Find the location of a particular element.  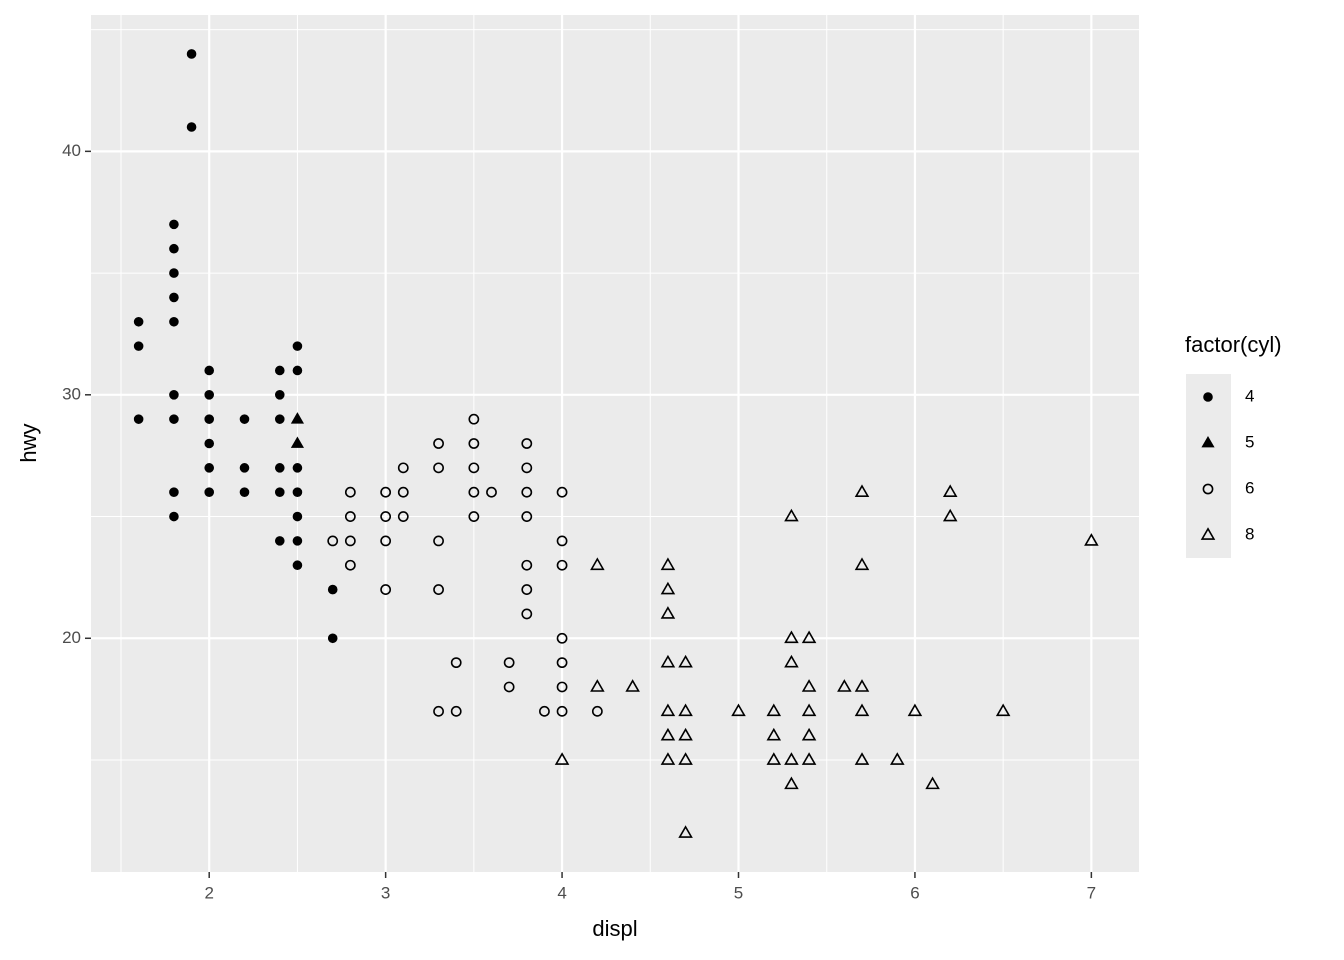

x-tick-label: 2 is located at coordinates (208, 892).